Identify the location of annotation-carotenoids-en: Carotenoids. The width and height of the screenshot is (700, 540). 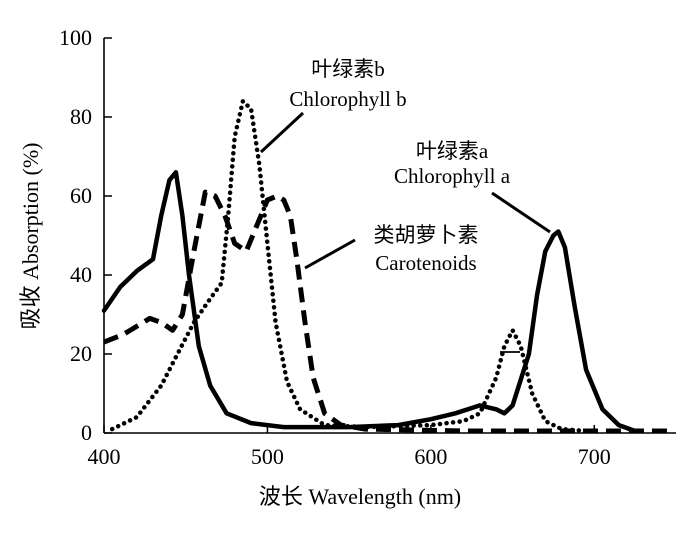
(425, 263).